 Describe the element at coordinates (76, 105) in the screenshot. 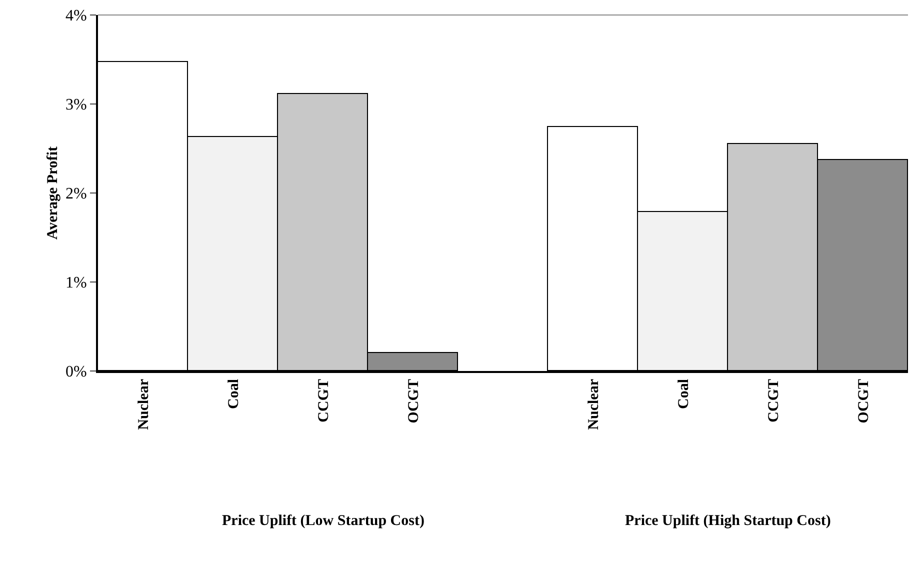

I see `y-tick-label: 3%` at that location.